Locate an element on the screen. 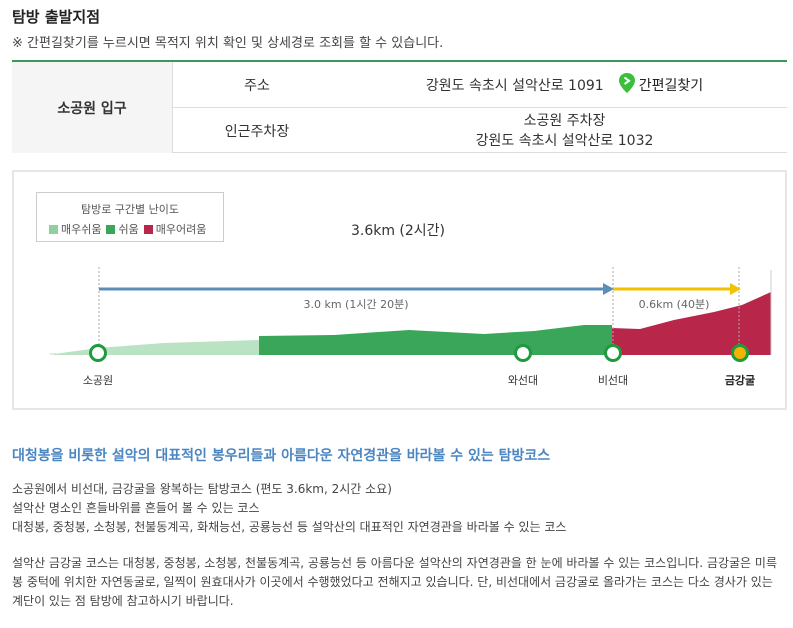 The height and width of the screenshot is (628, 793). parking-cell: 소공원 주차장 강원도 속초시 설악산로 1032 is located at coordinates (564, 130).